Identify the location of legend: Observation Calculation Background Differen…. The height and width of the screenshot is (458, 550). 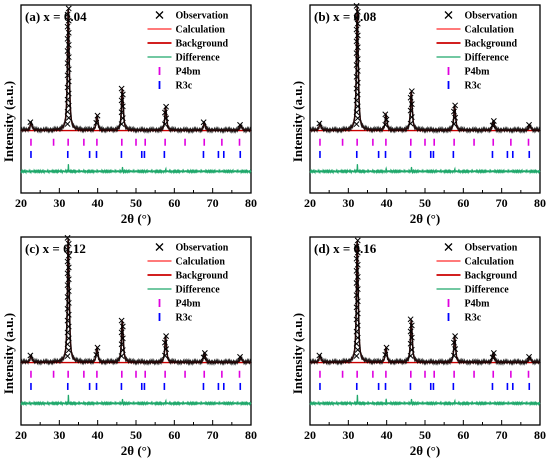
(477, 283).